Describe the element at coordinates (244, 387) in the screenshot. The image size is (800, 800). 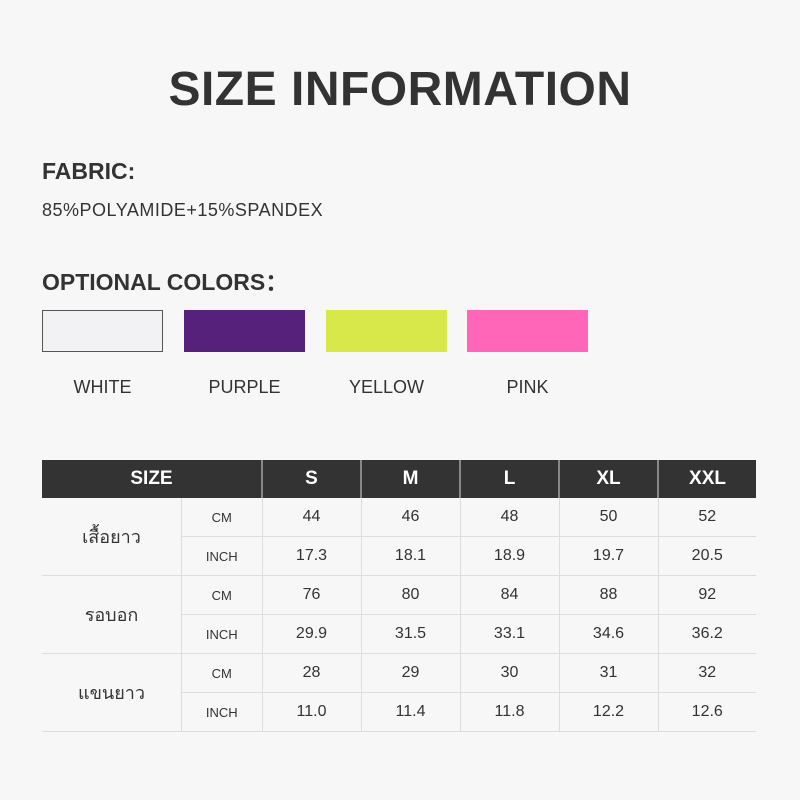
I see `color-label: PURPLE` at that location.